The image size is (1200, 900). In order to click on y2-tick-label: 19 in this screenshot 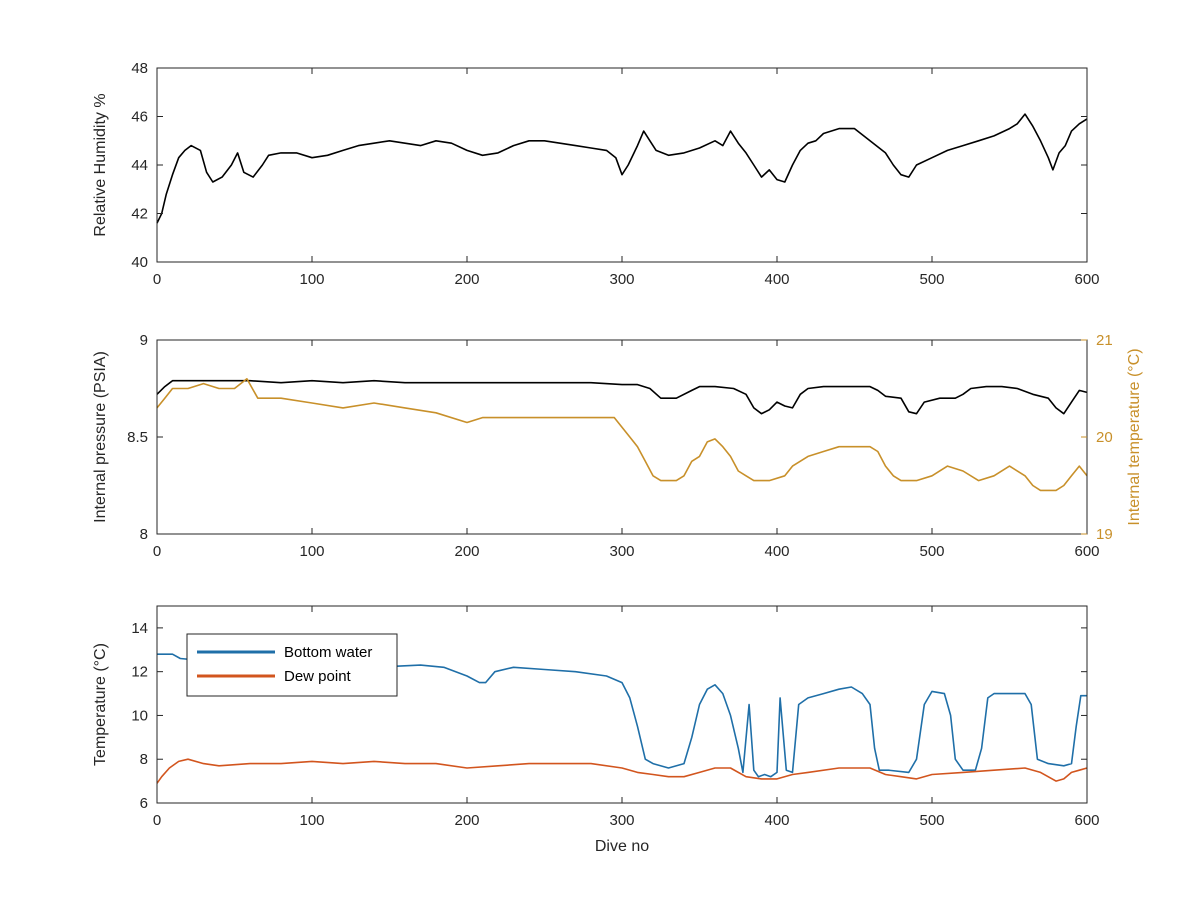, I will do `click(1104, 534)`.